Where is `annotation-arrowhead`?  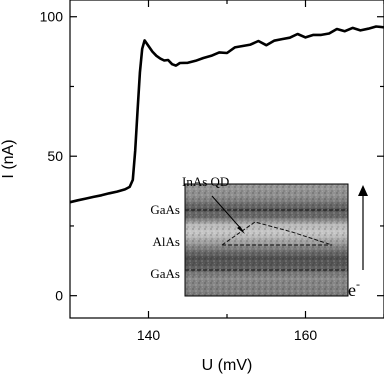 annotation-arrowhead is located at coordinates (241, 230).